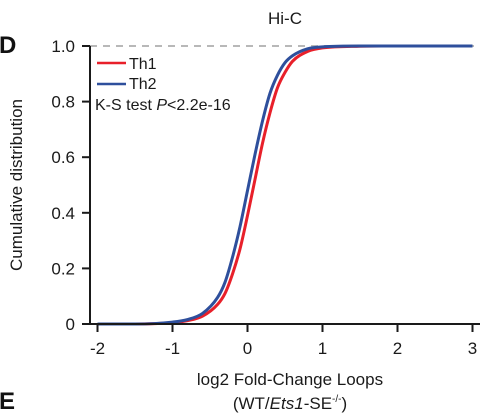  What do you see at coordinates (16, 185) in the screenshot?
I see `y-axis-label: Cumulative distribution` at bounding box center [16, 185].